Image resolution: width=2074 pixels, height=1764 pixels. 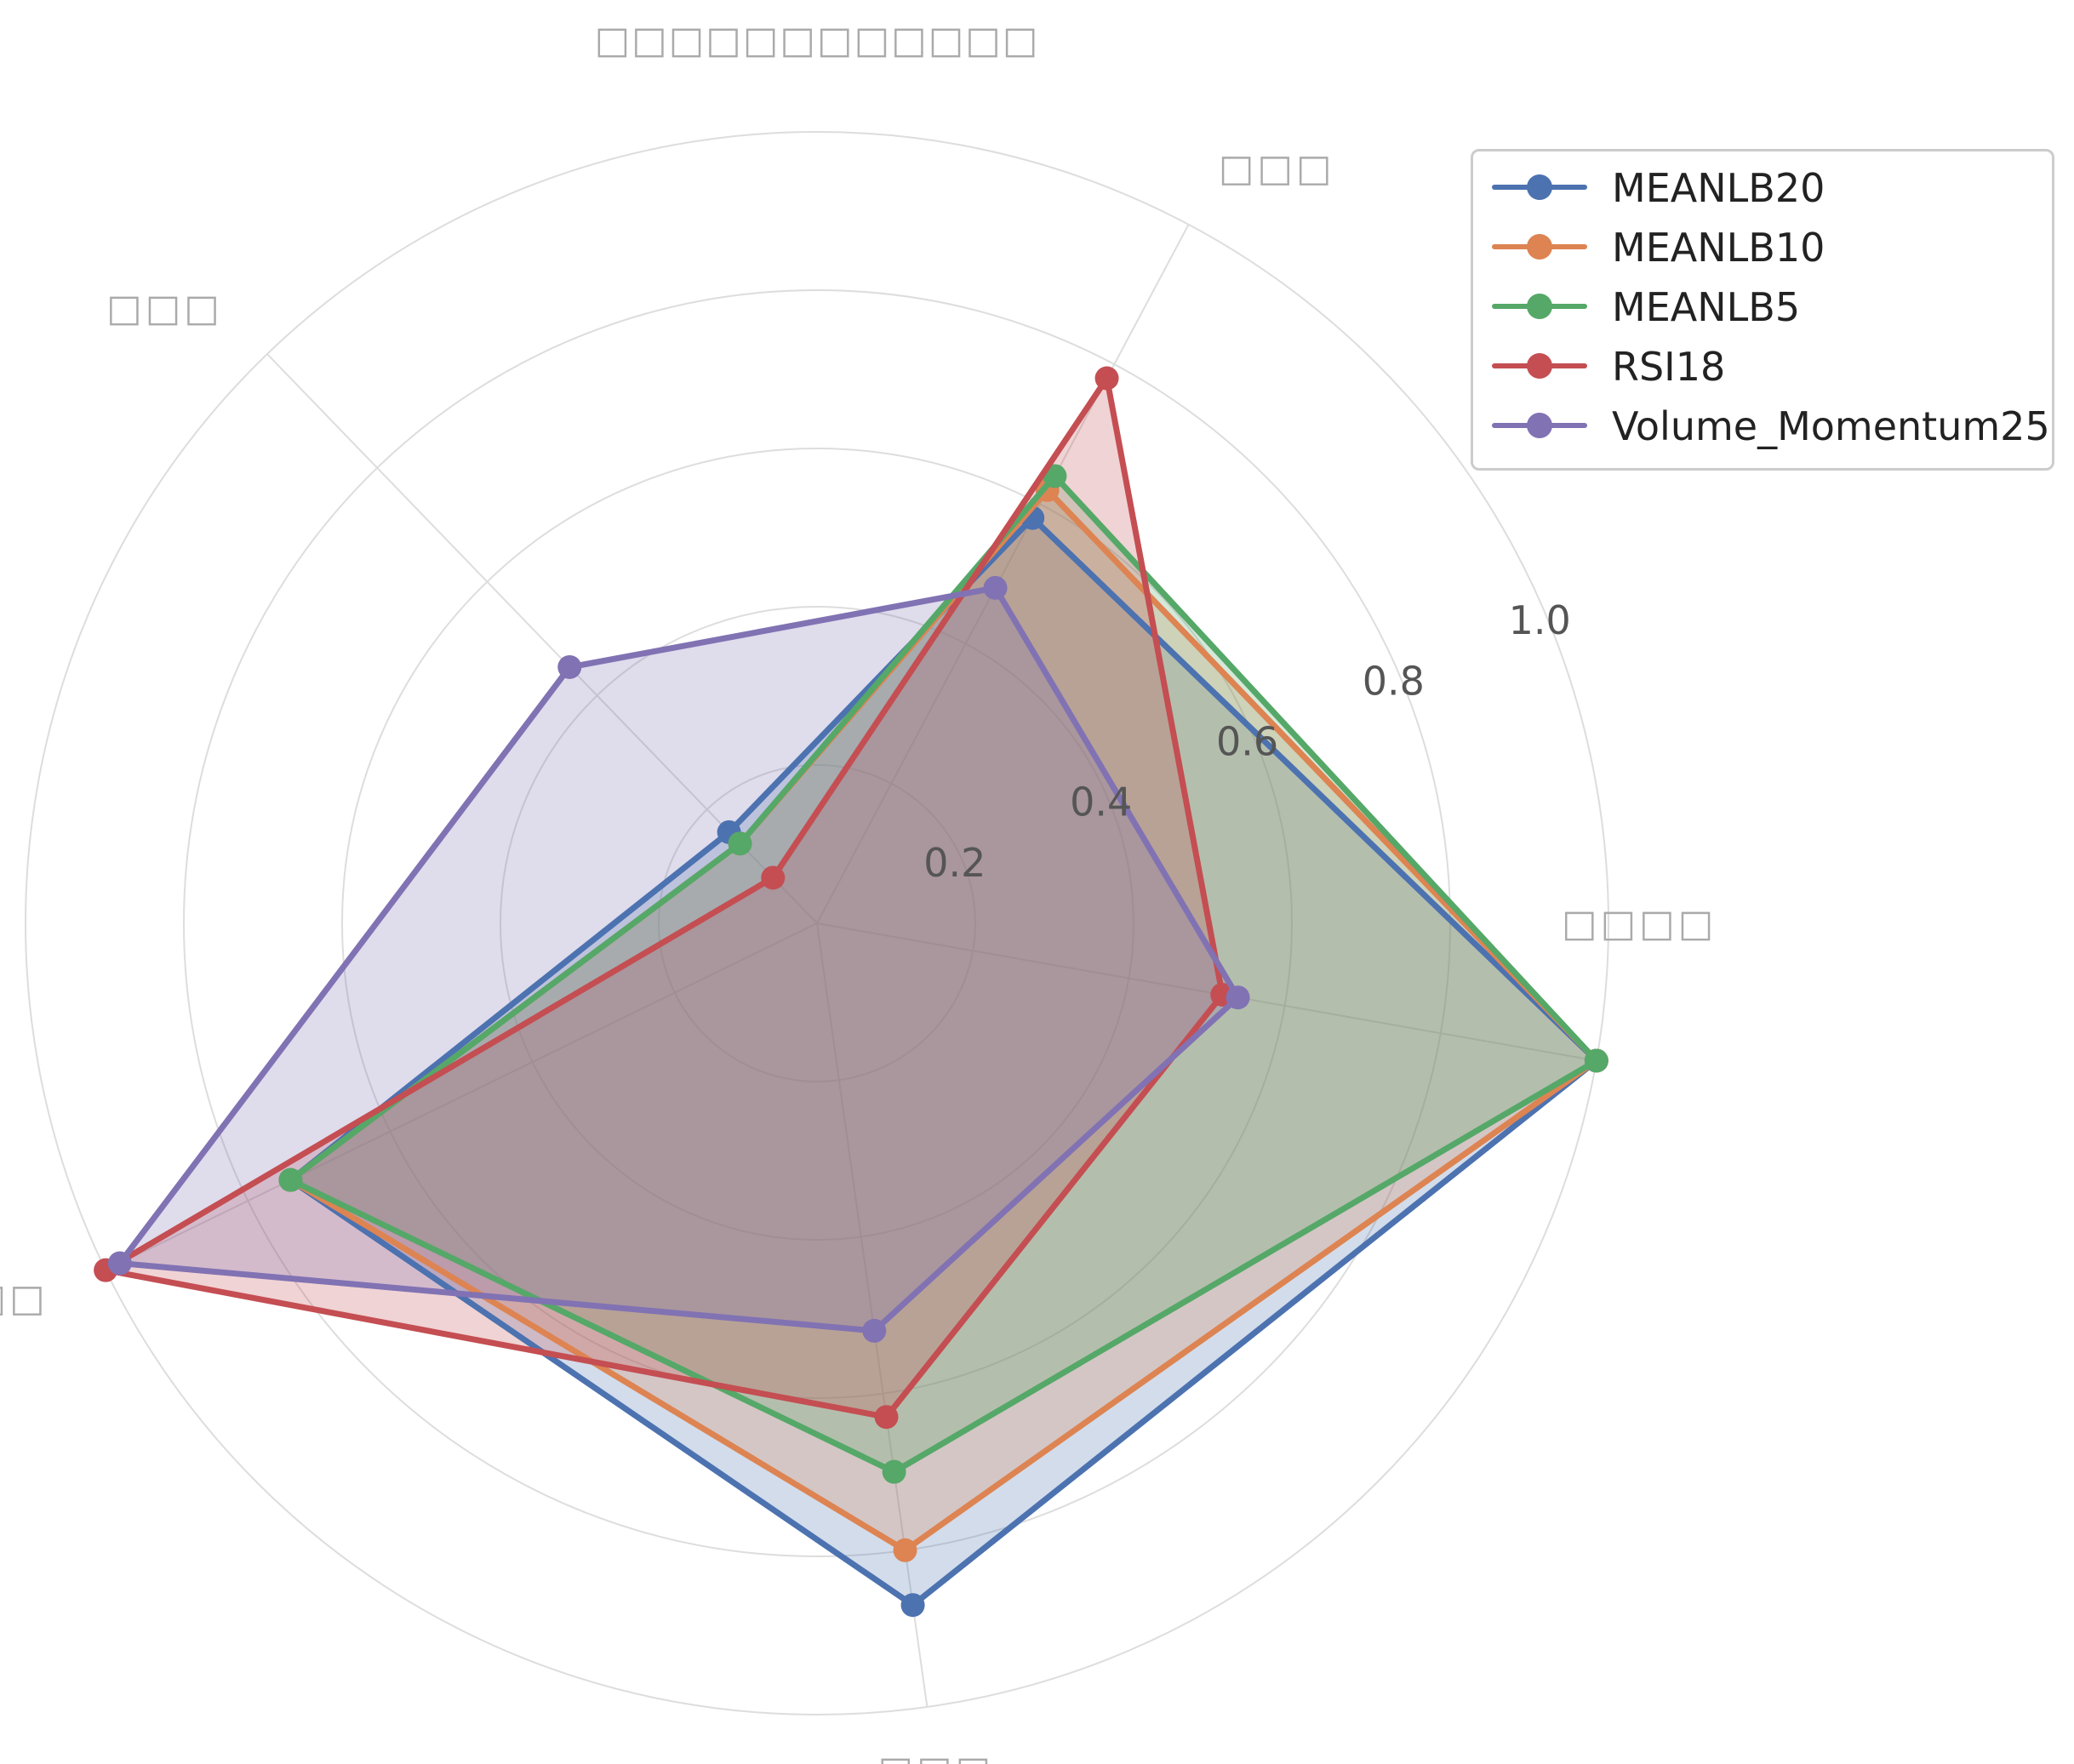 What do you see at coordinates (817, 40) in the screenshot?
I see `chart-title: □□□□□□□□□□□□` at bounding box center [817, 40].